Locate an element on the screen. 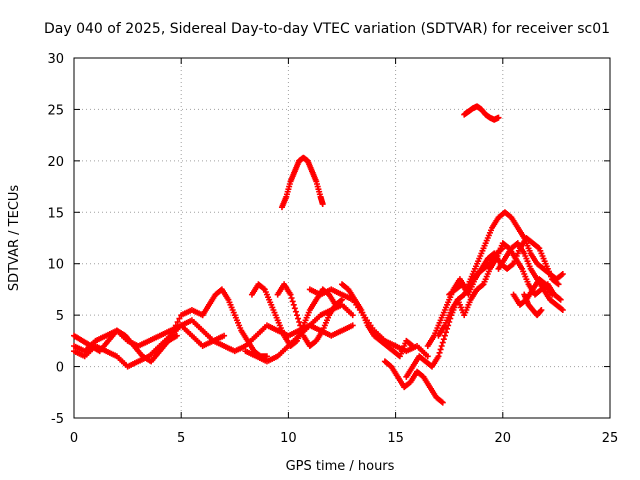 The width and height of the screenshot is (640, 480). series-track-j is located at coordinates (377, 320).